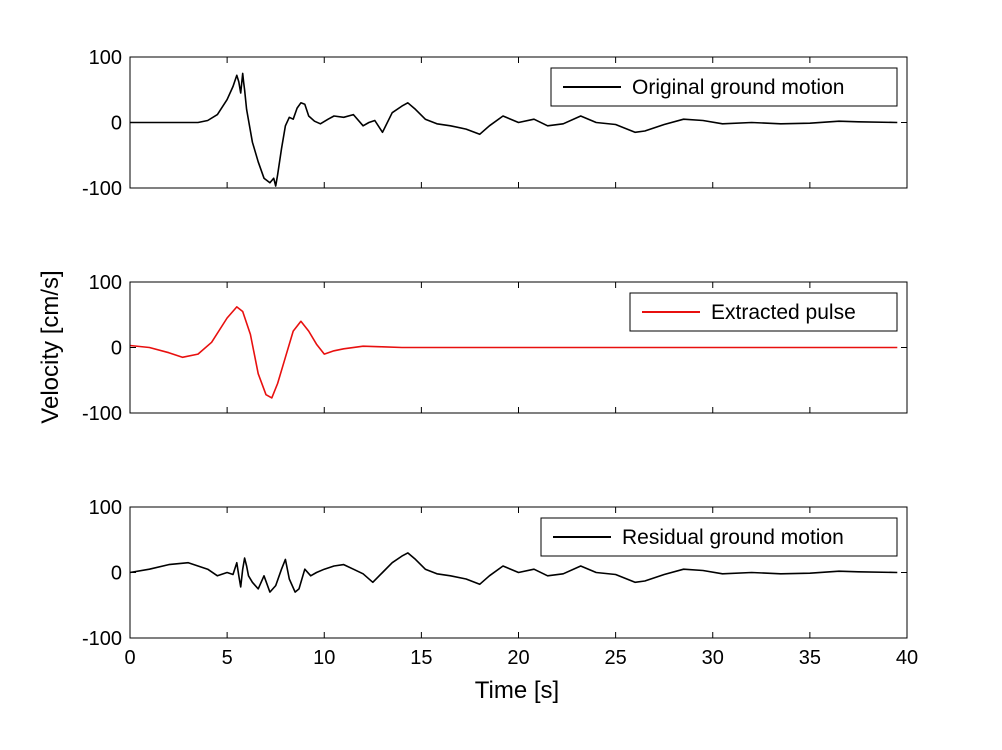 The width and height of the screenshot is (1002, 750). Describe the element at coordinates (129, 658) in the screenshot. I see `x-tick-label: 0` at that location.